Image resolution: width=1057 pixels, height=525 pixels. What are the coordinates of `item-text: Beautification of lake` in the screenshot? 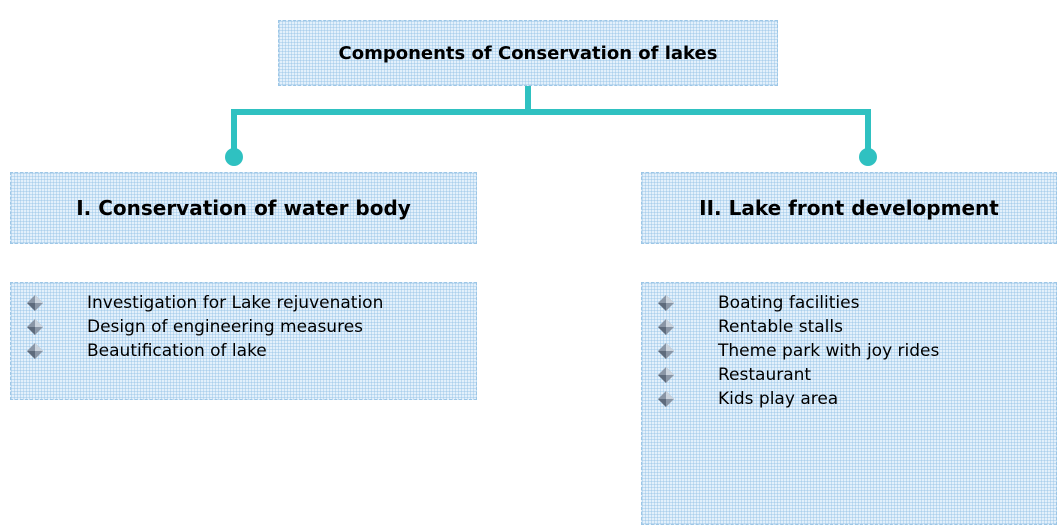 It's located at (177, 351).